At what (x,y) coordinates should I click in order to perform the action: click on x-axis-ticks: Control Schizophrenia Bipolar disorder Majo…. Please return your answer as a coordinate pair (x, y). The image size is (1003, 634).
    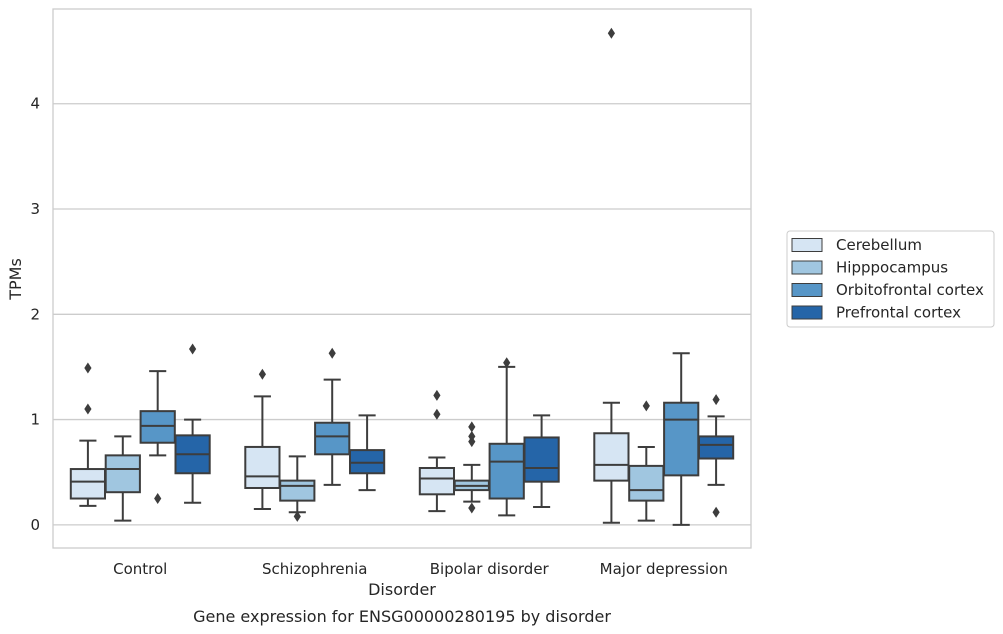
    Looking at the image, I should click on (420, 569).